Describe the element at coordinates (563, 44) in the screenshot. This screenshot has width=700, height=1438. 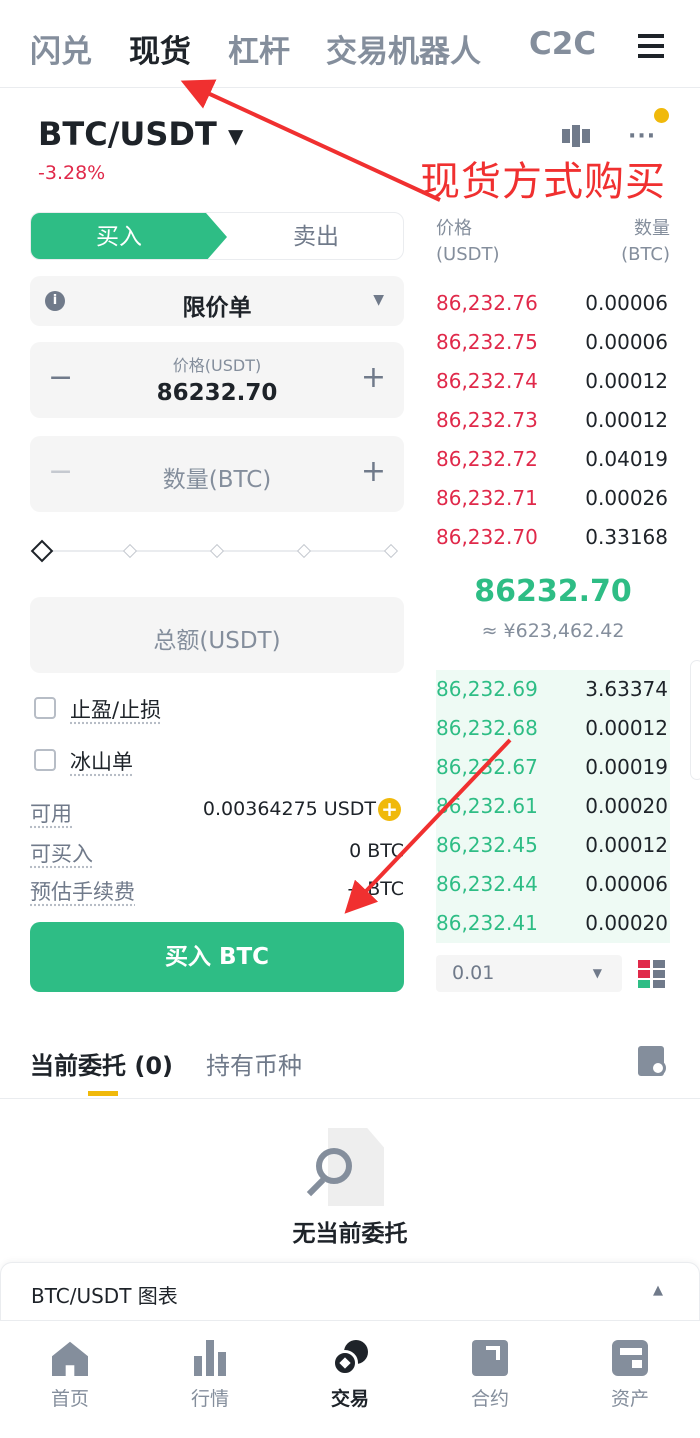
I see `tab-c2c: C2C` at that location.